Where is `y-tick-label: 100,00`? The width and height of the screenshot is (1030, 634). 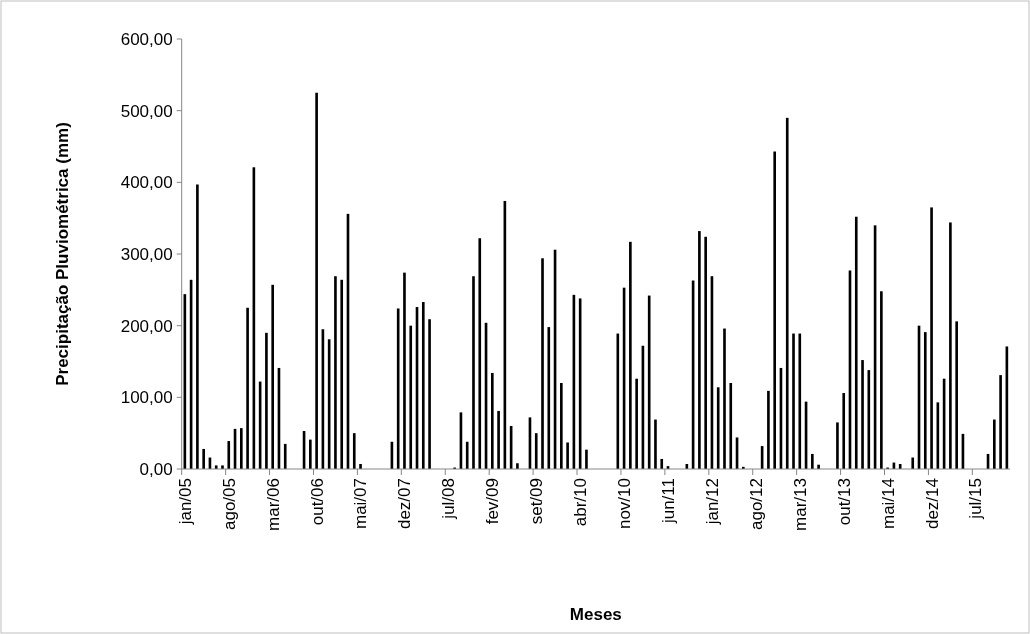 y-tick-label: 100,00 is located at coordinates (146, 398).